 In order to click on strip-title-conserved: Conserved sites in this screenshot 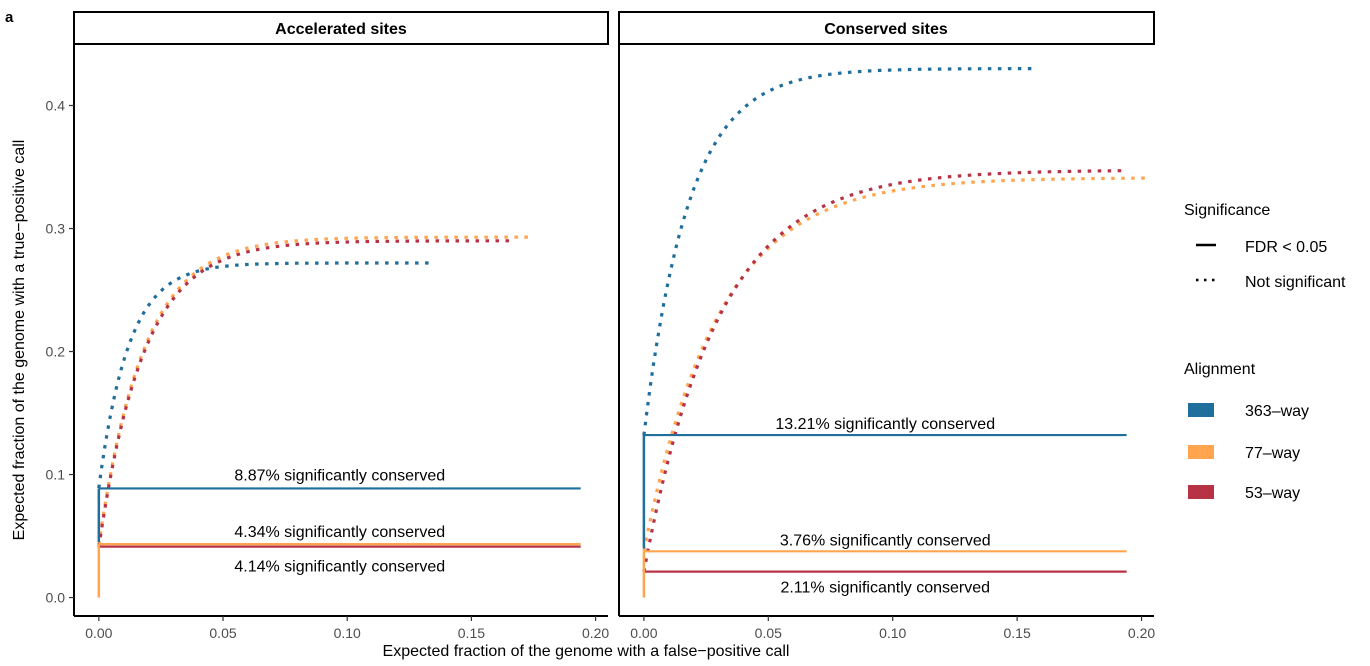, I will do `click(886, 29)`.